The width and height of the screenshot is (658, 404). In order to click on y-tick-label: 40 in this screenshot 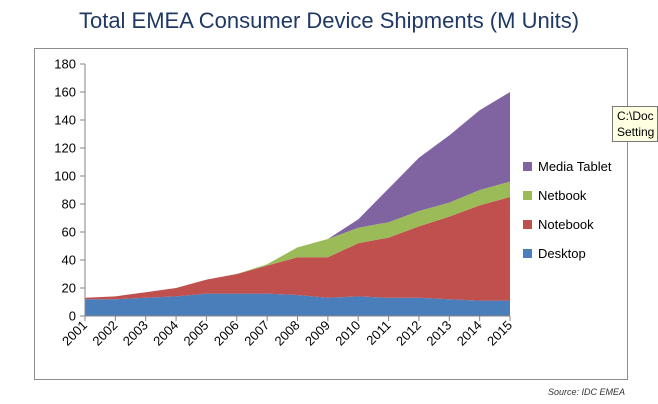, I will do `click(69, 260)`.